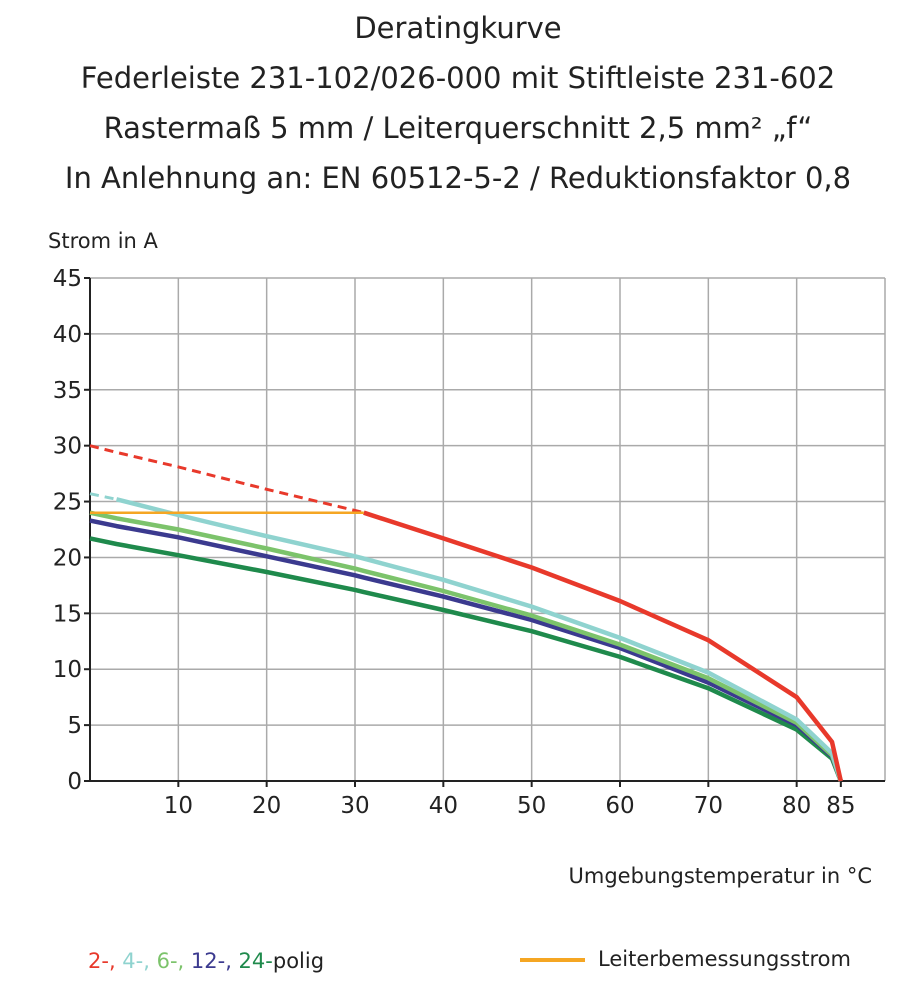 This screenshot has width=917, height=1000. I want to click on legend-entry: 24-, so click(256, 961).